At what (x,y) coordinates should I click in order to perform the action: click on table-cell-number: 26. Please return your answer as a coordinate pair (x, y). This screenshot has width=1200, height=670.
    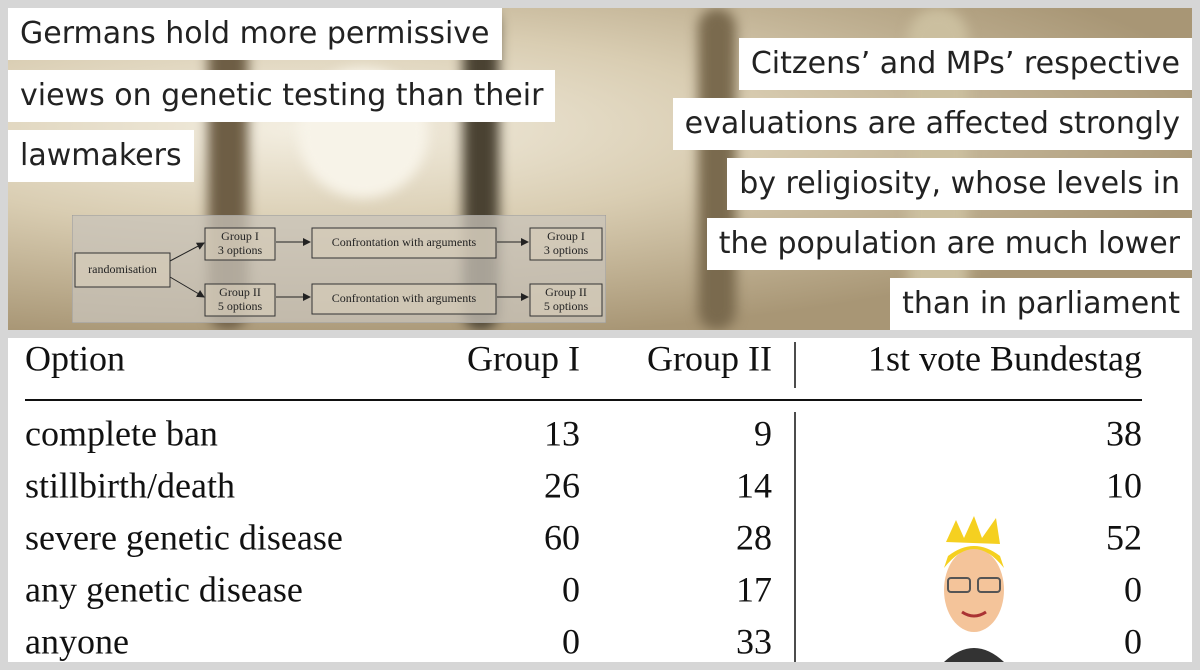
    Looking at the image, I should click on (562, 485).